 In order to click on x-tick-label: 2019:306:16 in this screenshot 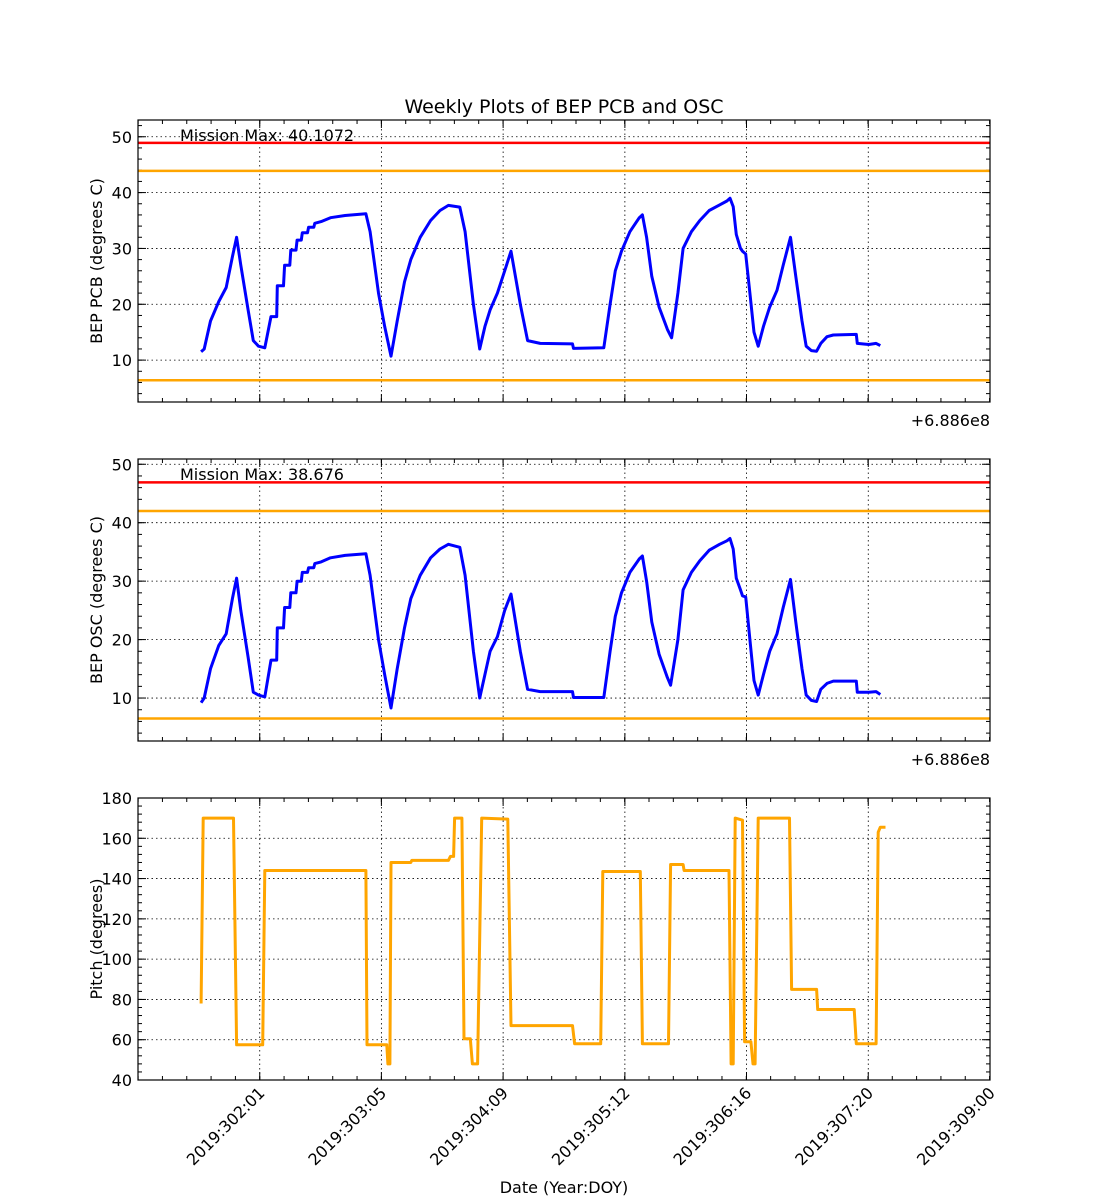, I will do `click(712, 1126)`.